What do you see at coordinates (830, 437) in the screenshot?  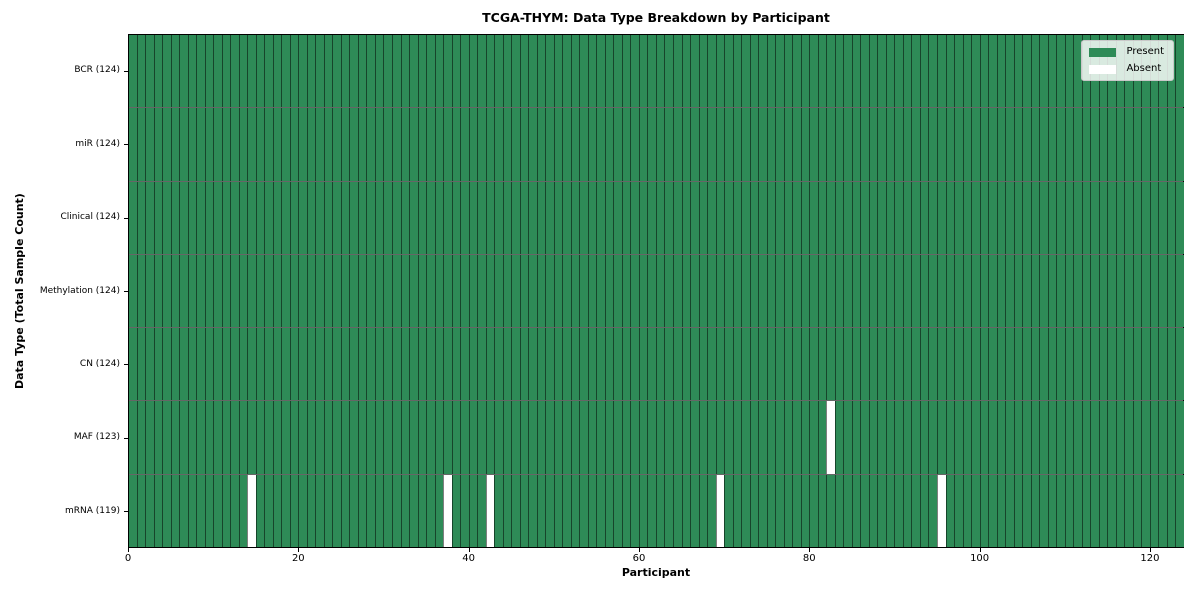 I see `cell-absent` at bounding box center [830, 437].